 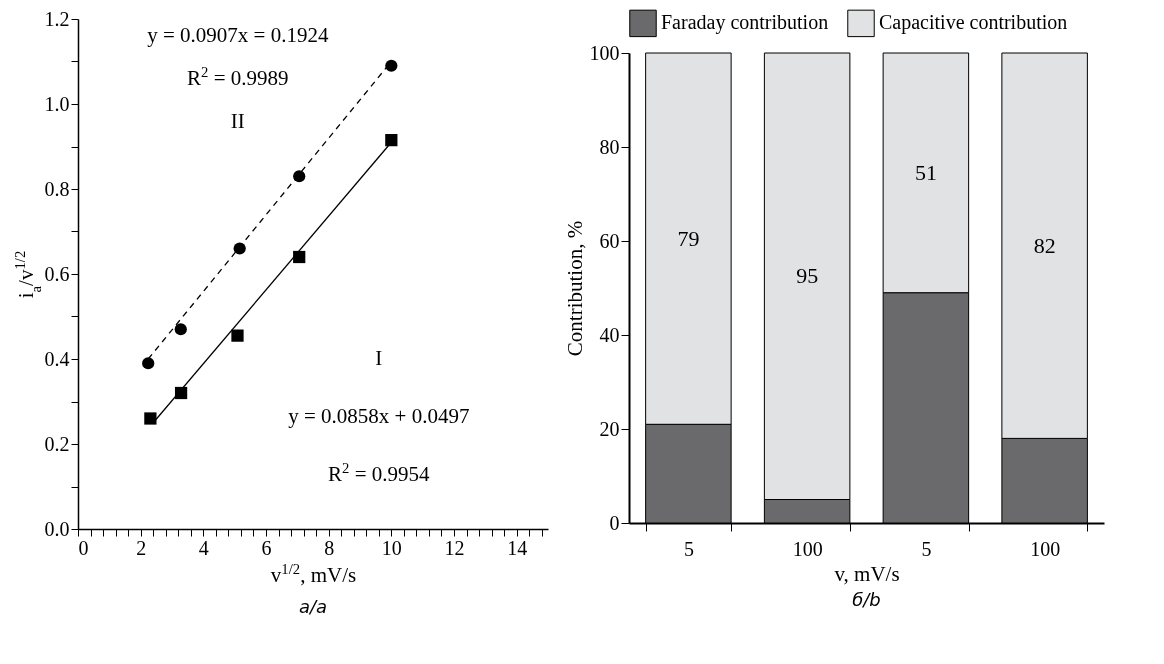 I want to click on annotation: I, so click(x=379, y=358).